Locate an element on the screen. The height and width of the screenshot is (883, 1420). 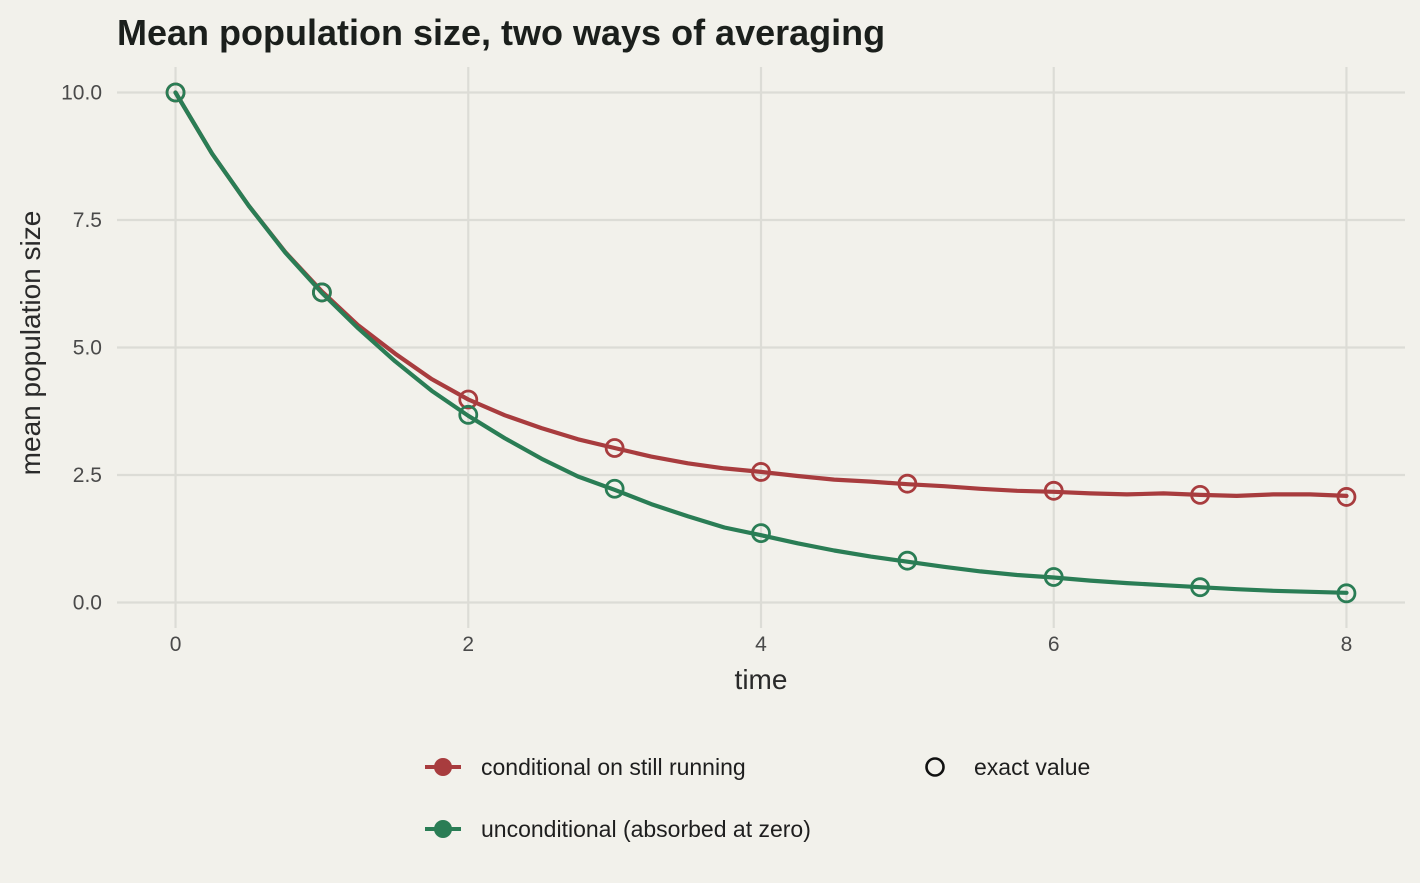
y-tick-label: 7.5 is located at coordinates (87, 220).